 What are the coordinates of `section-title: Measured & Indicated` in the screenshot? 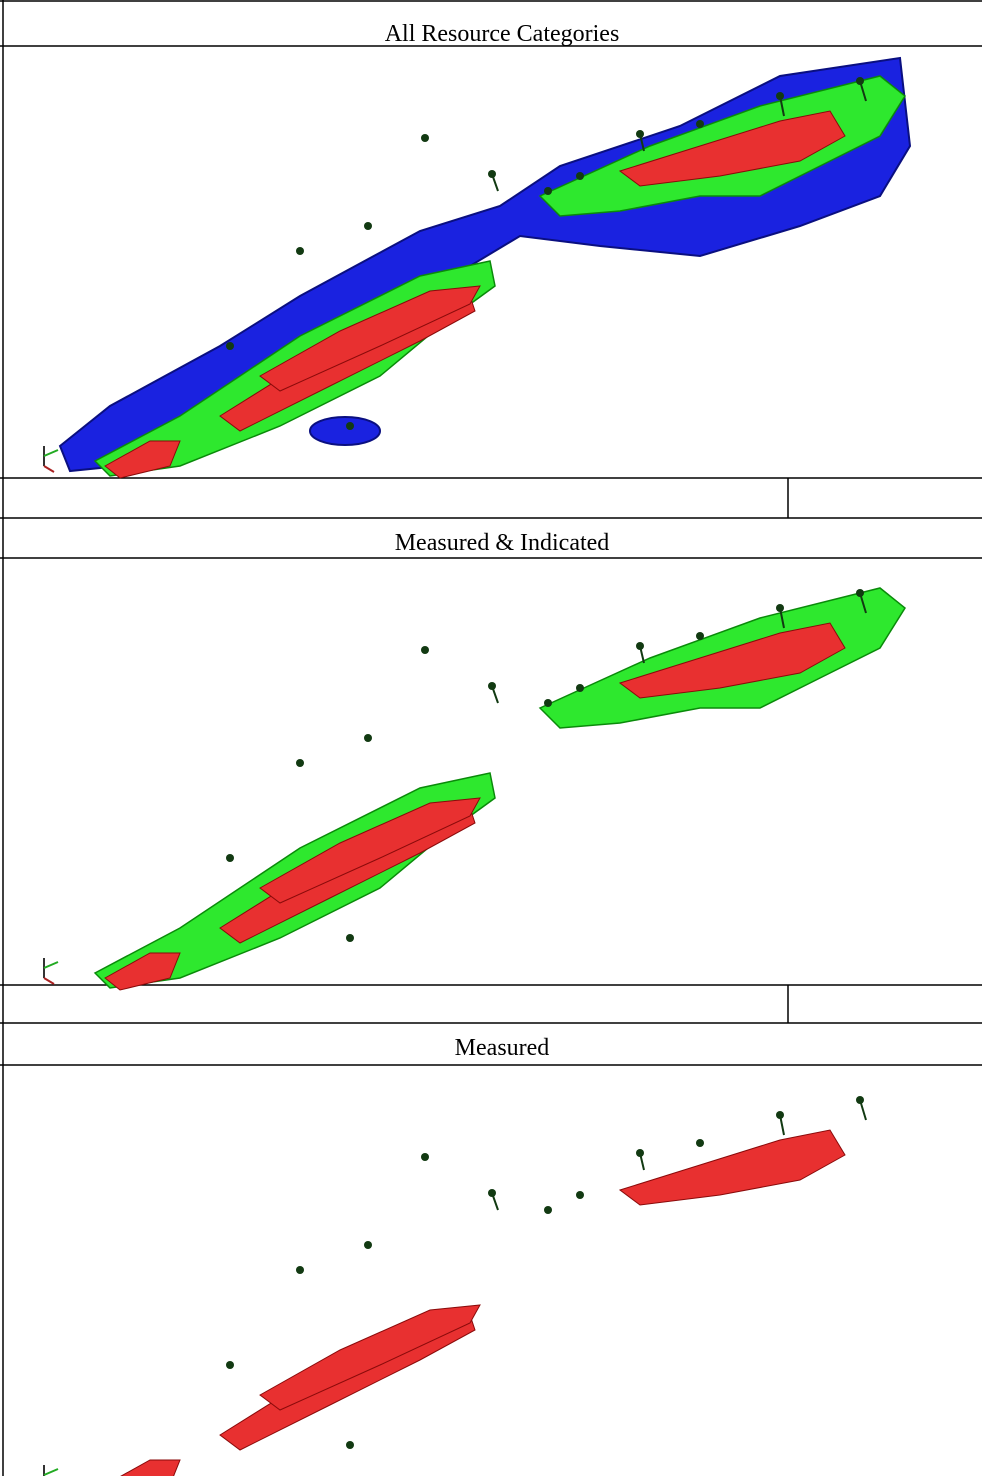 It's located at (502, 543).